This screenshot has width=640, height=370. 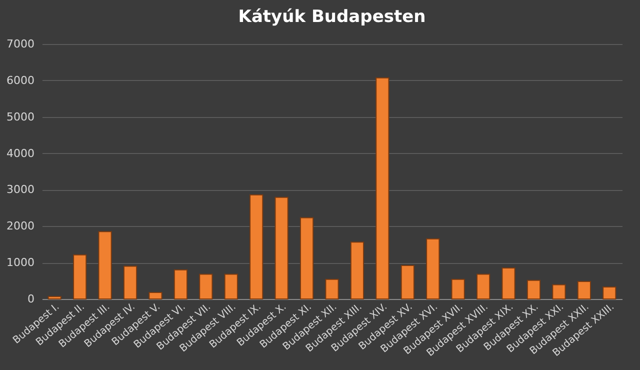 What do you see at coordinates (20, 80) in the screenshot?
I see `y-tick-label: 6000` at bounding box center [20, 80].